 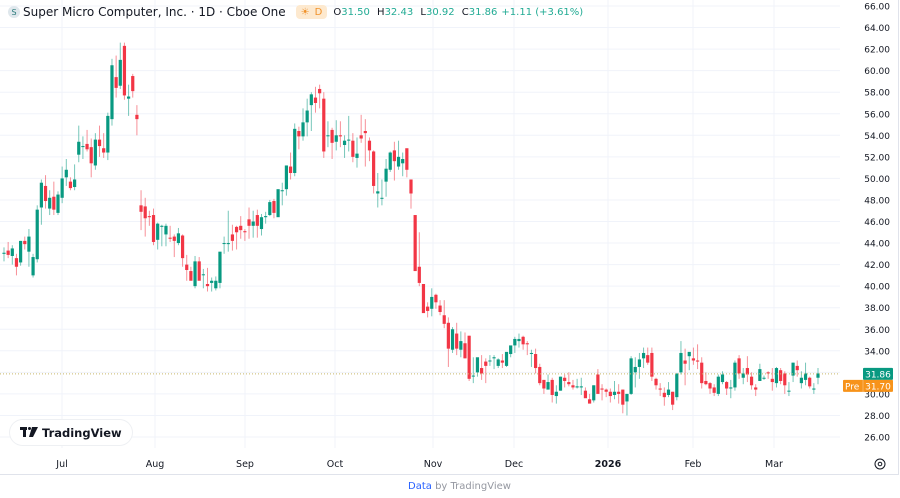 What do you see at coordinates (514, 464) in the screenshot?
I see `time-axis-label: Dec` at bounding box center [514, 464].